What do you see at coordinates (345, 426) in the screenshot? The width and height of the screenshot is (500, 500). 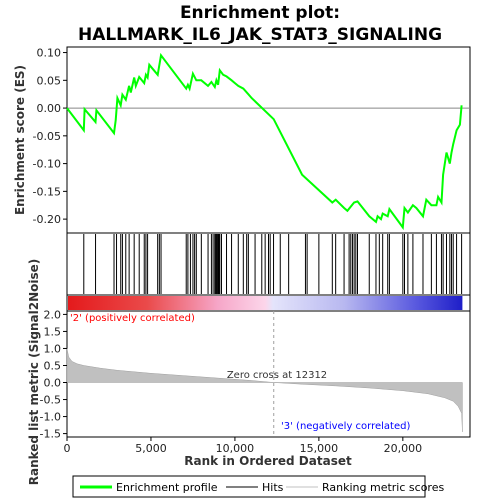 I see `negatively-correlated-label: '3' (negatively correlated)` at bounding box center [345, 426].